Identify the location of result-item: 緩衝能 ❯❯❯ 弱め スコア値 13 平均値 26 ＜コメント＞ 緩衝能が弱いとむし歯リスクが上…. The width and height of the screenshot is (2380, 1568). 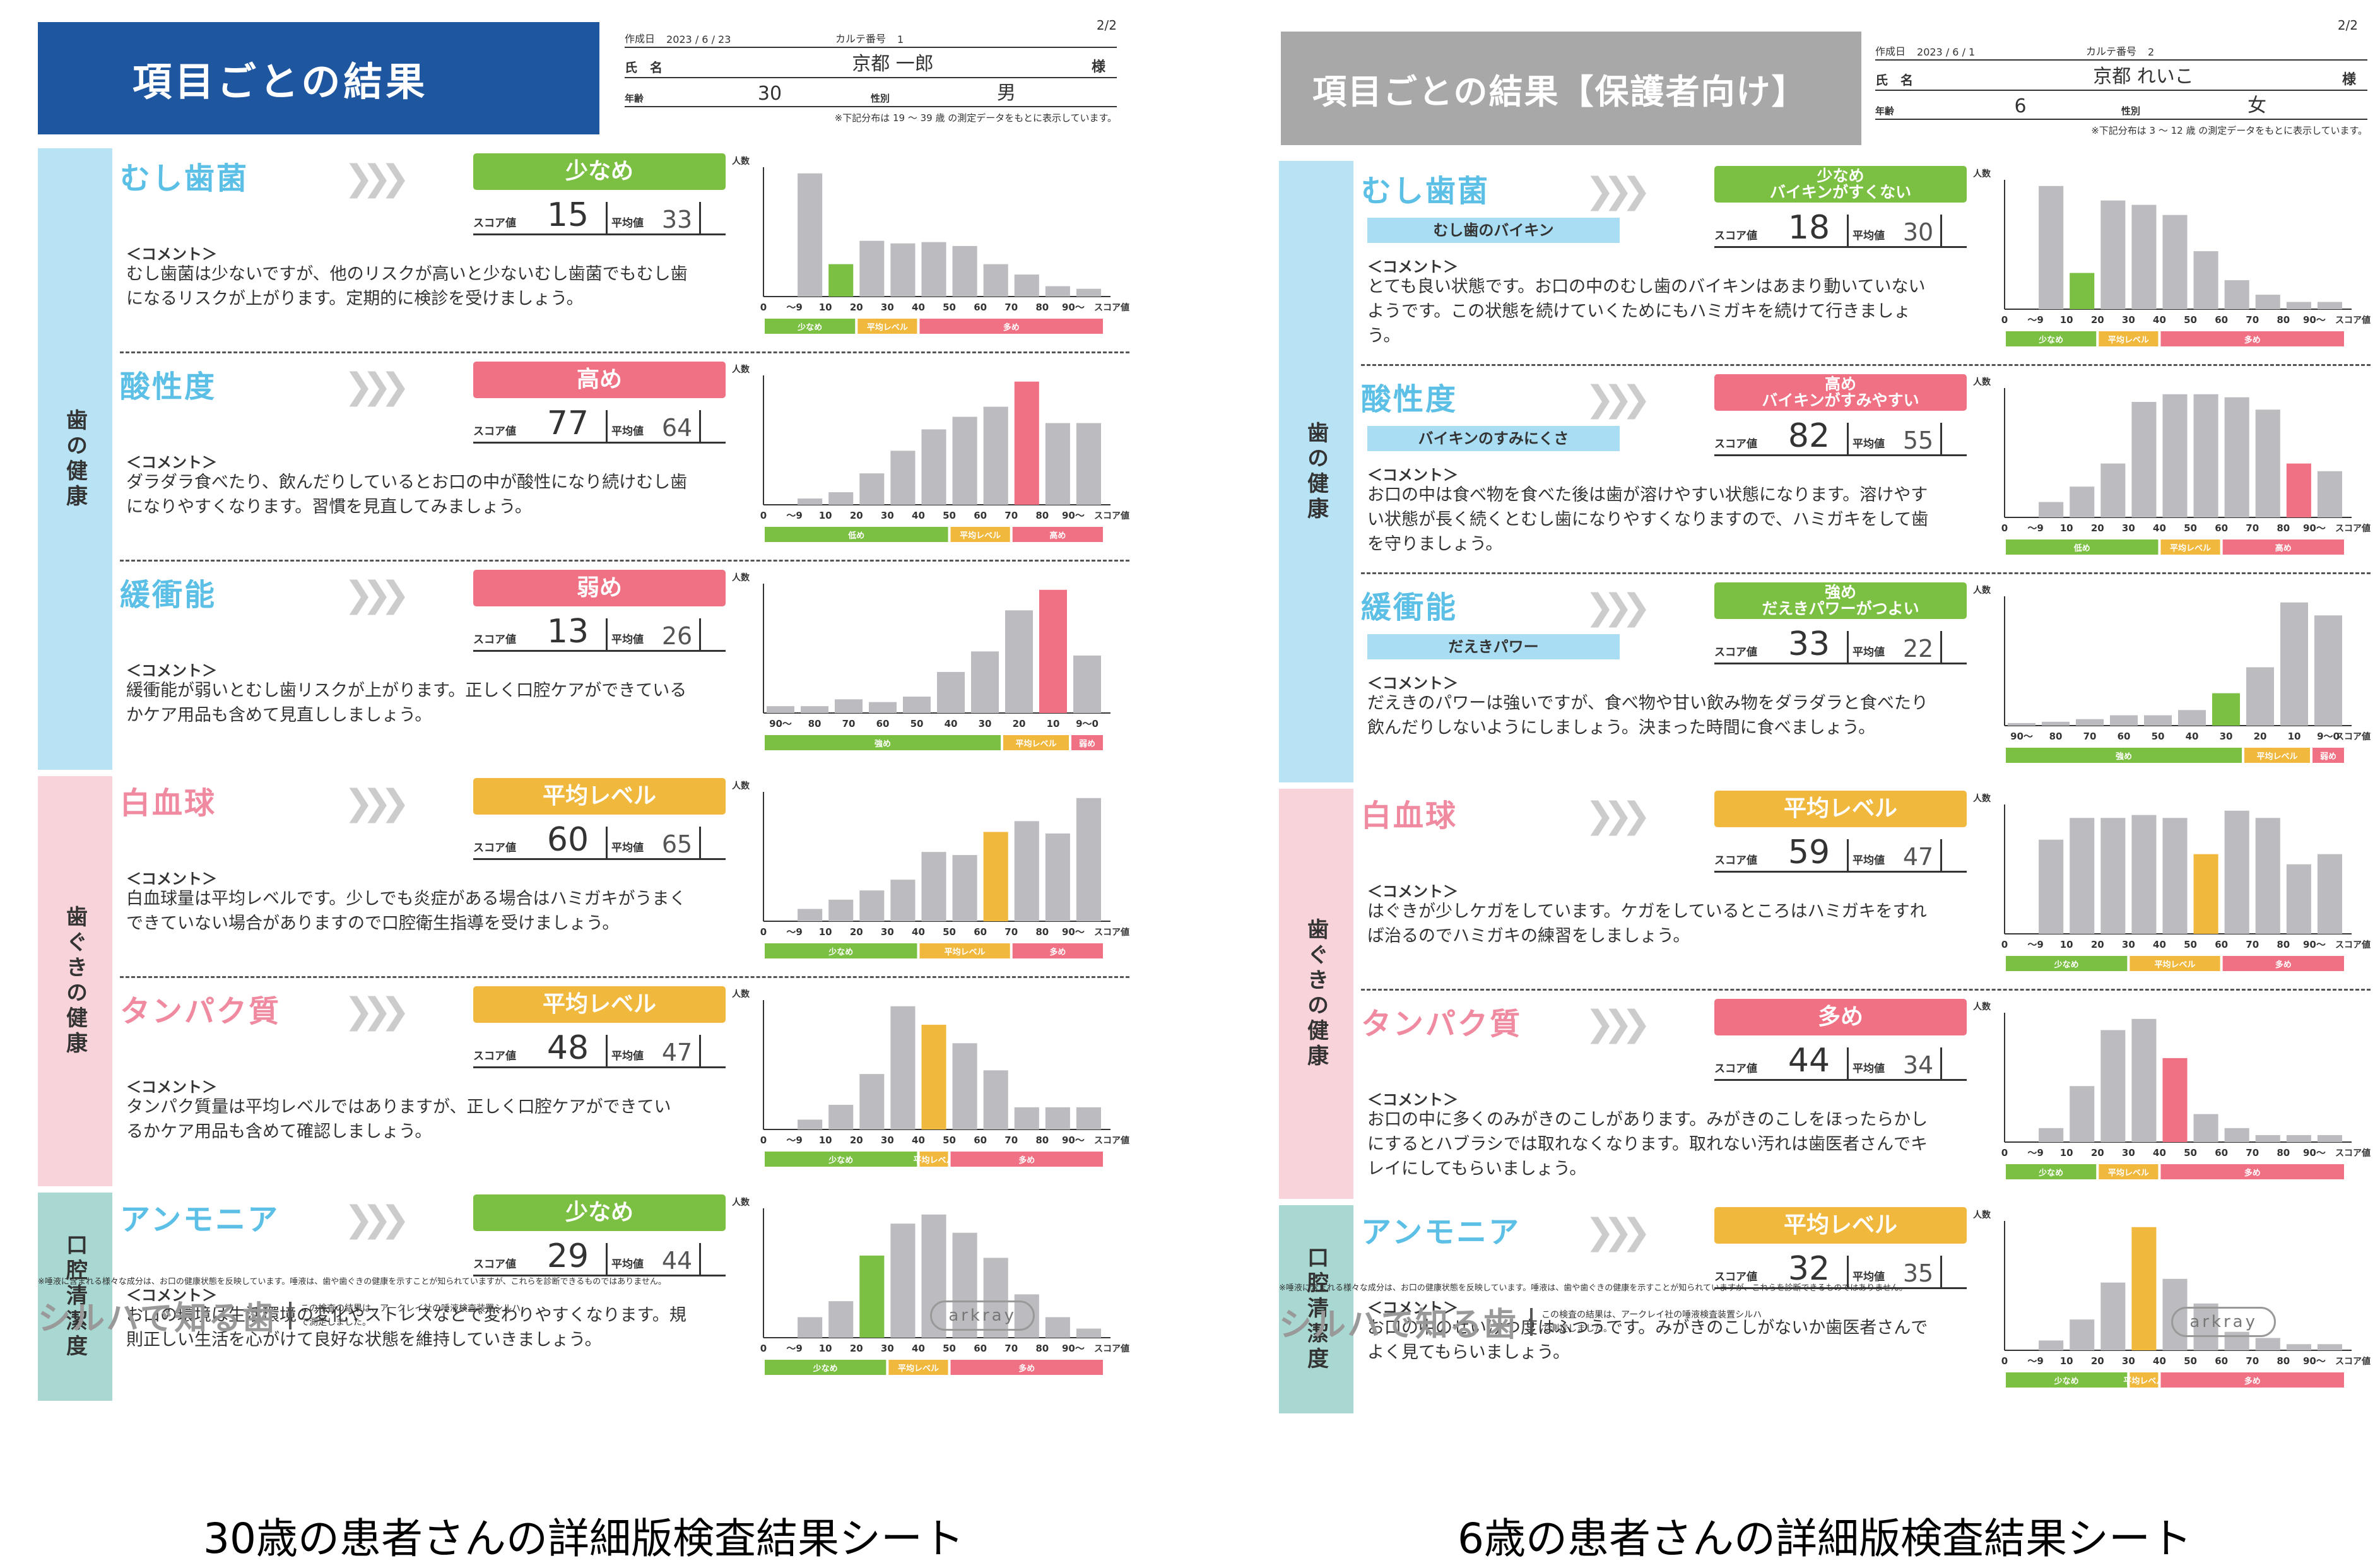
(624, 668).